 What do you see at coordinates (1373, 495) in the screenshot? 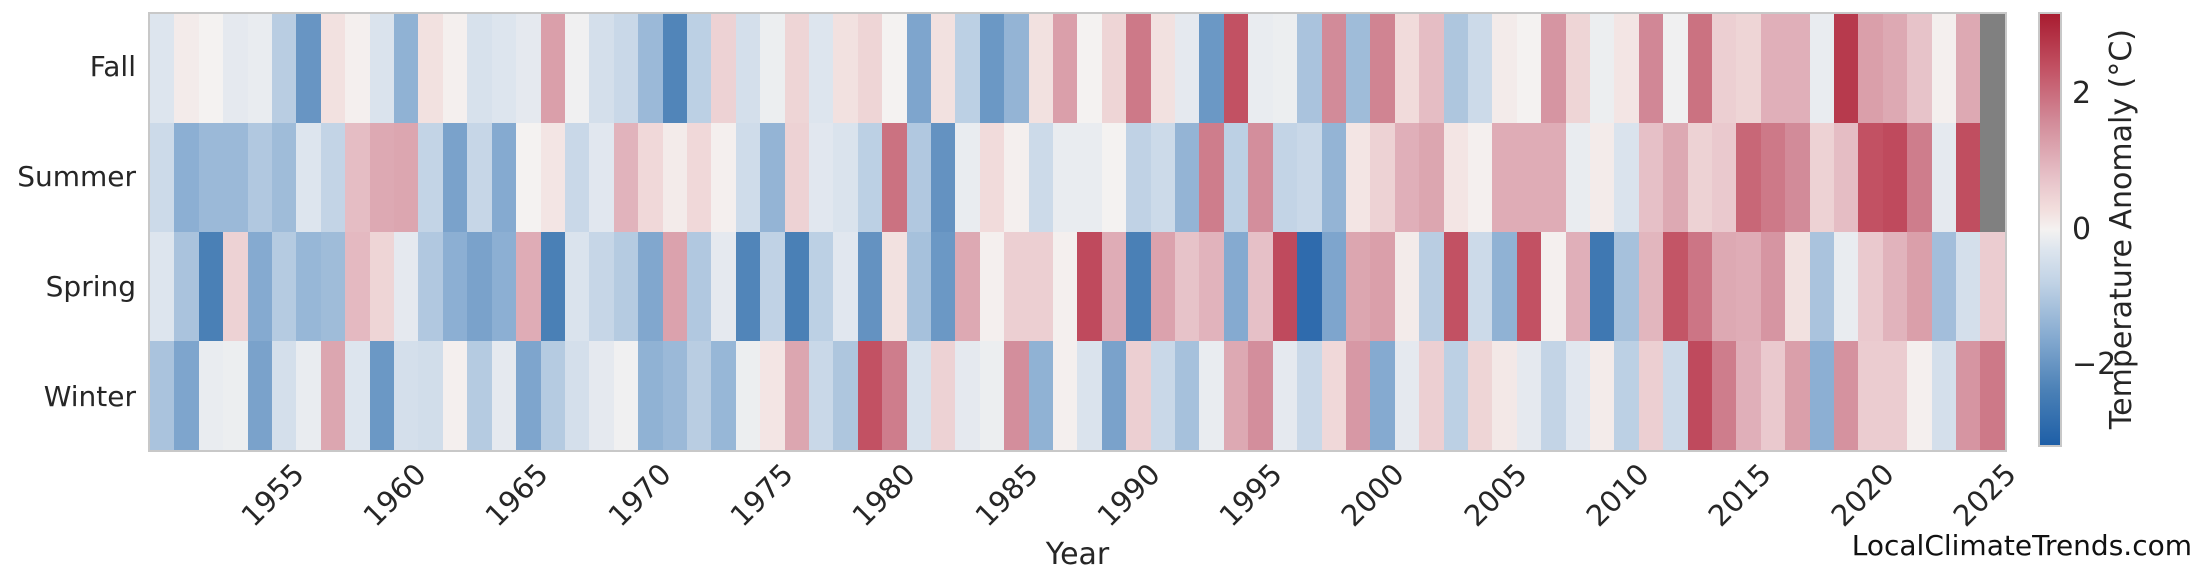
I see `x-tick-label: 2000` at bounding box center [1373, 495].